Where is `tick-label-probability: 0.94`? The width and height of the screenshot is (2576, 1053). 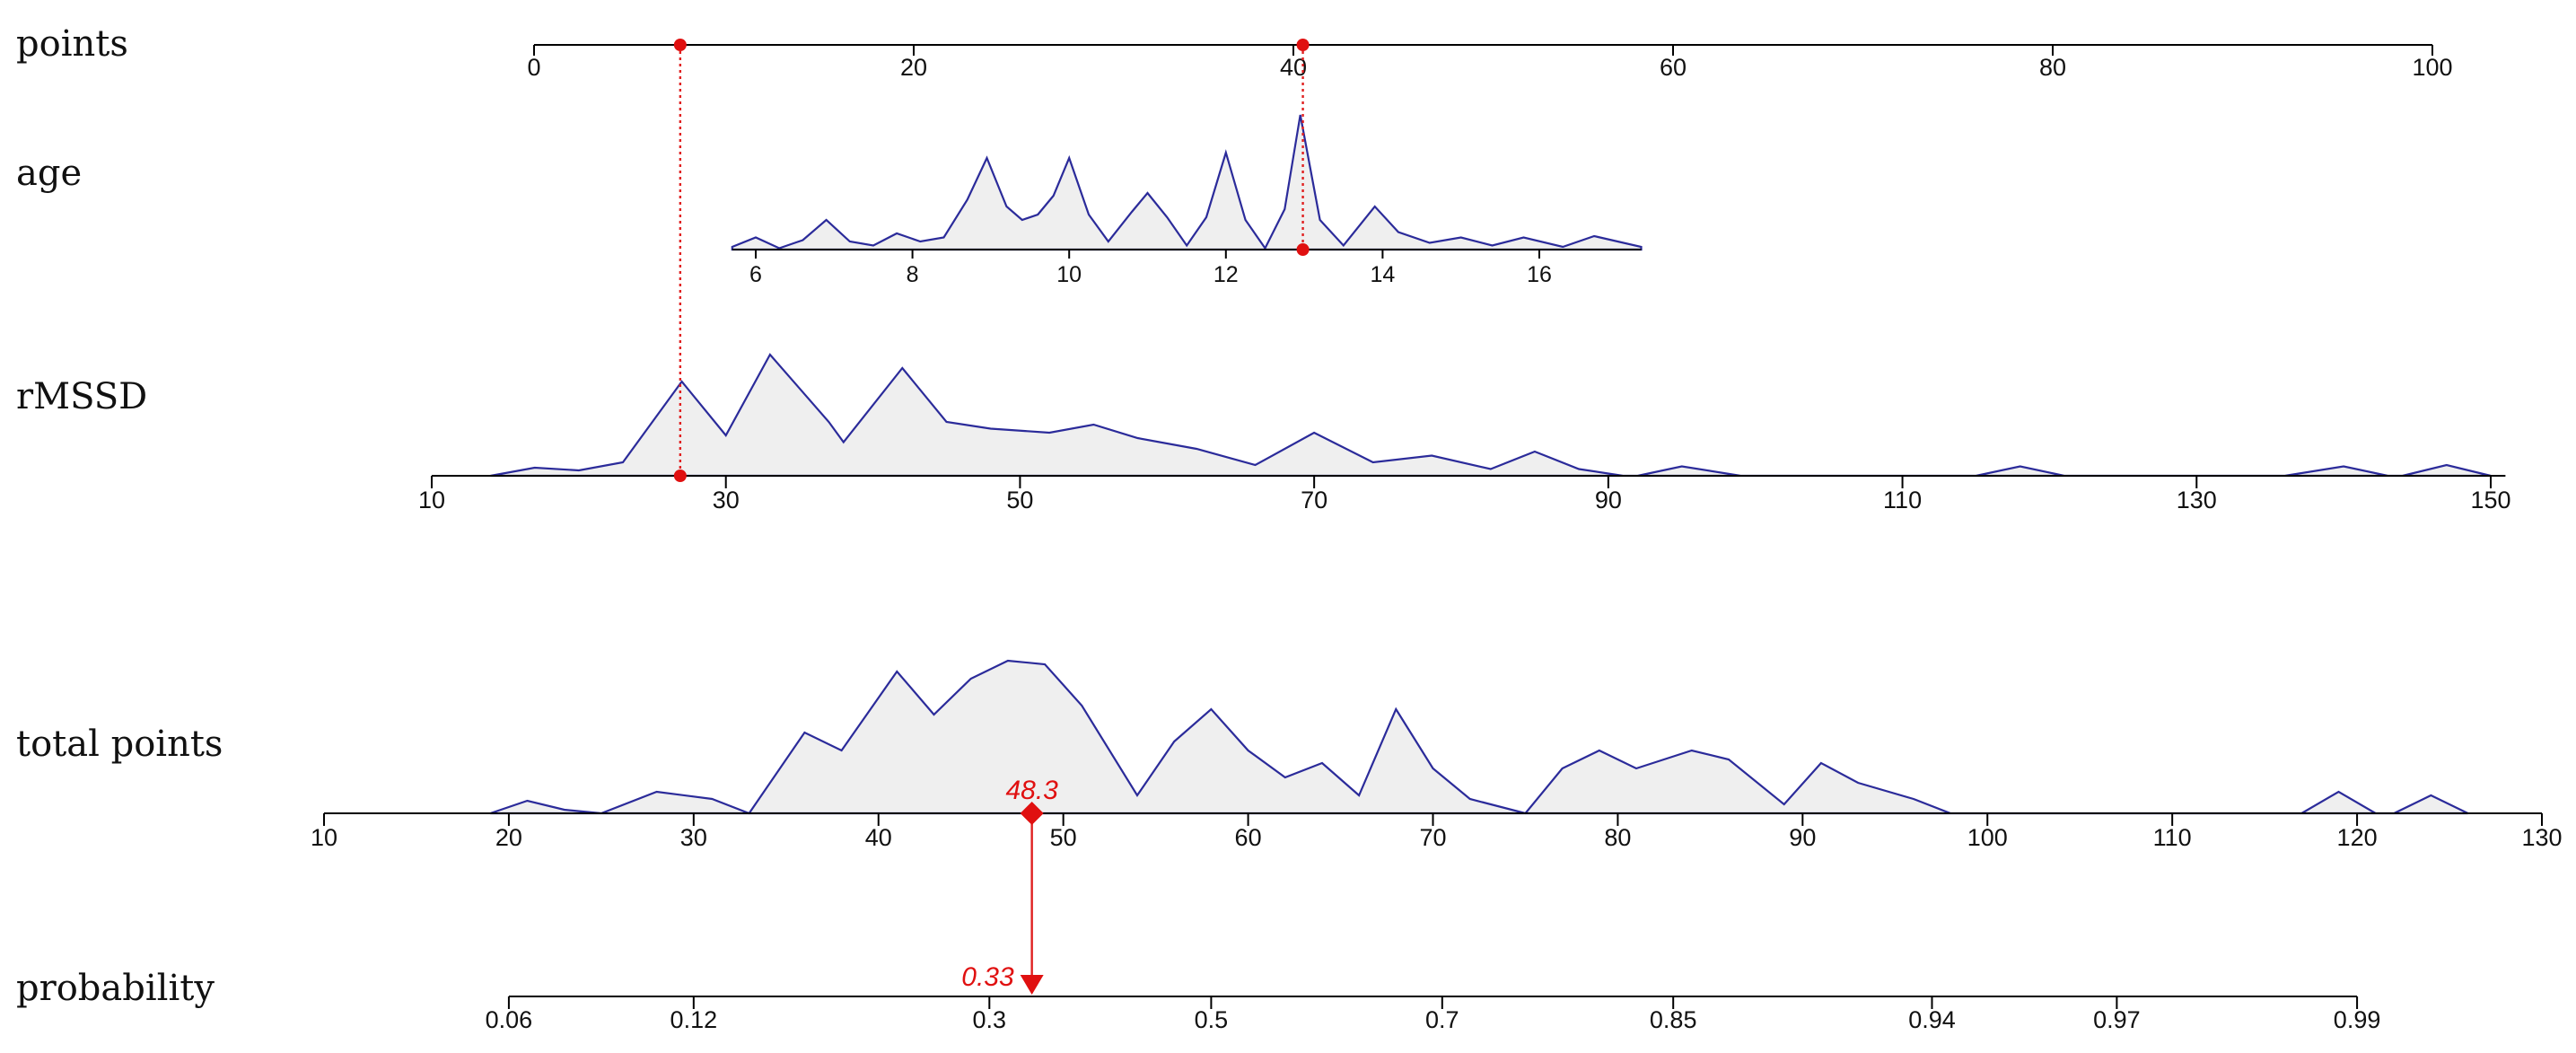 tick-label-probability: 0.94 is located at coordinates (1932, 1019).